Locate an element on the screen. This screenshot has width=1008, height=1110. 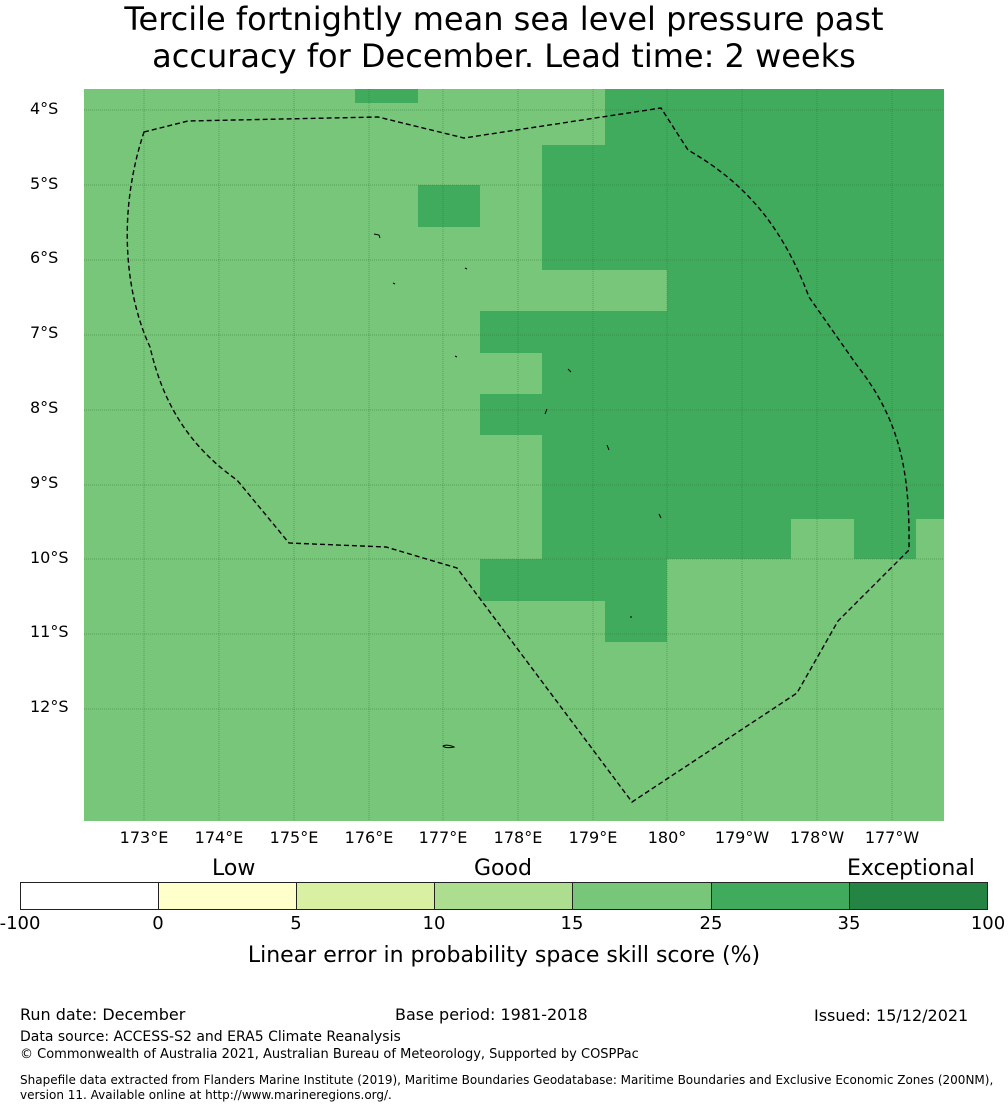
lon-label: 179°W is located at coordinates (742, 837).